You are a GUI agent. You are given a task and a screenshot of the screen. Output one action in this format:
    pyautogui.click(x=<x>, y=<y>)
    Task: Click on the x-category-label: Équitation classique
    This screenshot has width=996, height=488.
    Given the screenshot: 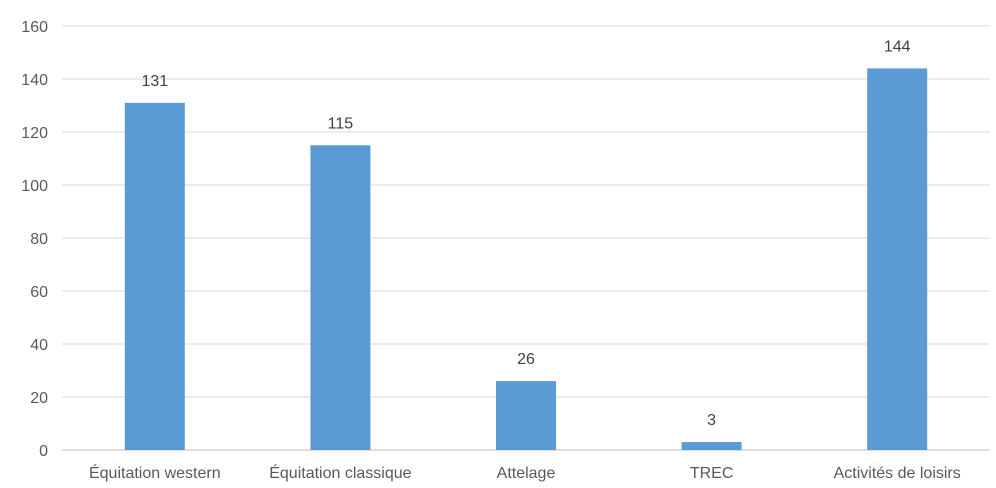 What is the action you would take?
    pyautogui.click(x=340, y=472)
    